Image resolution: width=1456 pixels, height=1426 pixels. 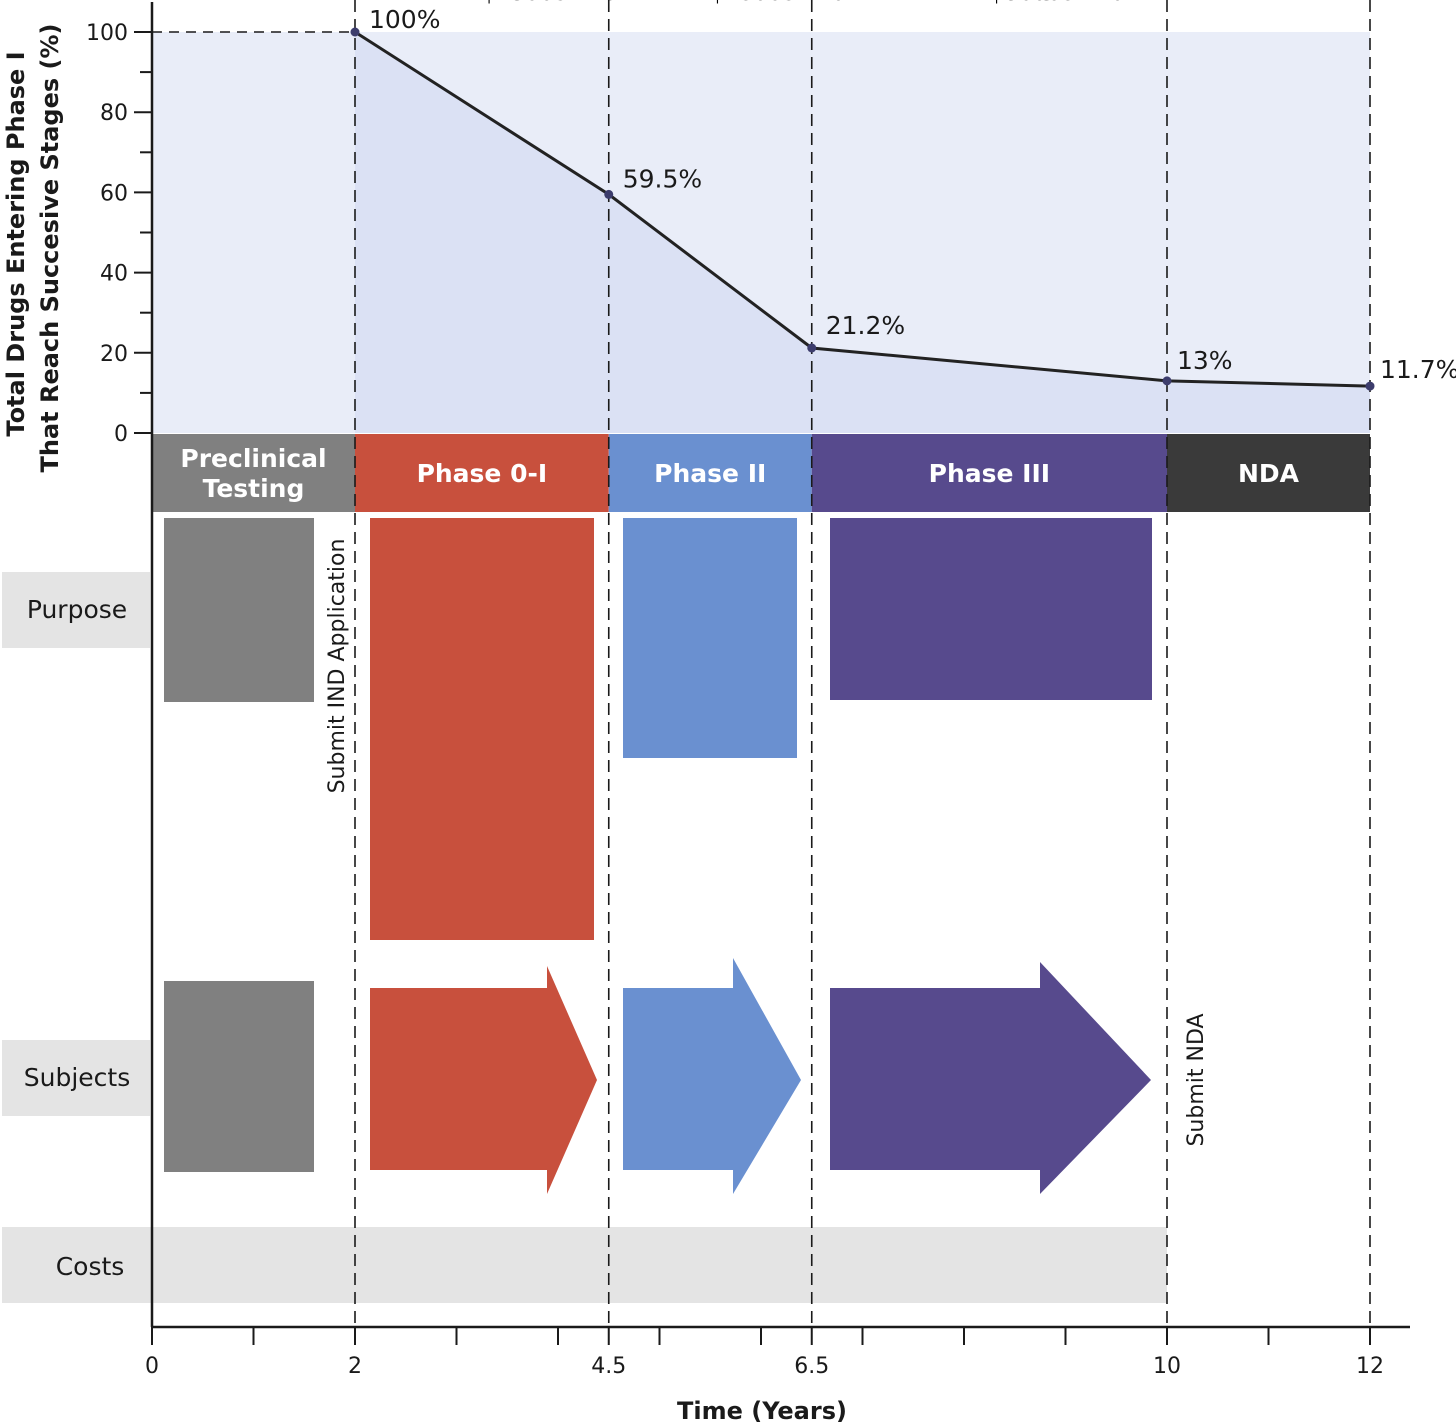 What do you see at coordinates (355, 1366) in the screenshot?
I see `x-tick-label: 2` at bounding box center [355, 1366].